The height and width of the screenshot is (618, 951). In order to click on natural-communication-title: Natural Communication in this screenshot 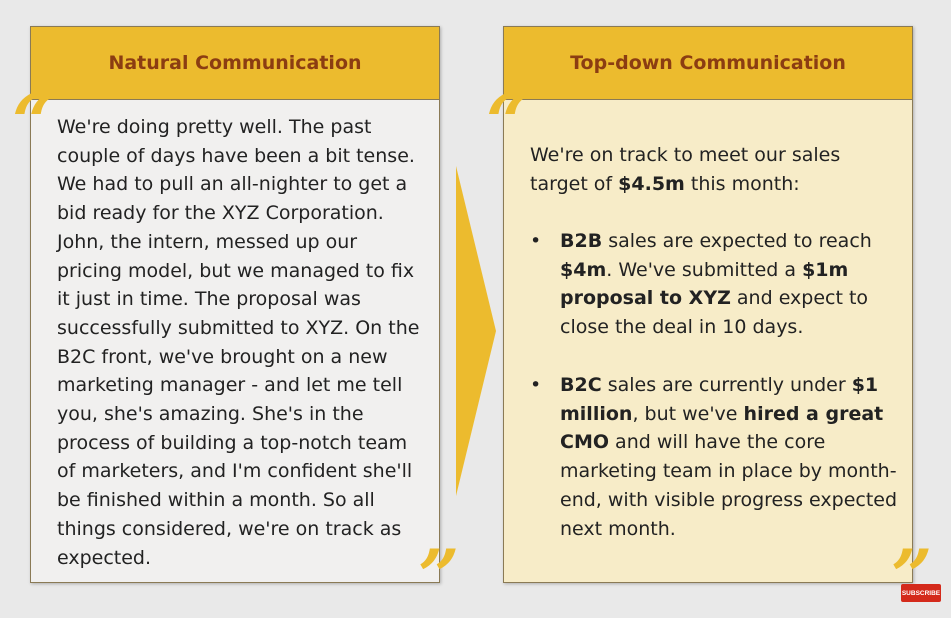, I will do `click(235, 63)`.